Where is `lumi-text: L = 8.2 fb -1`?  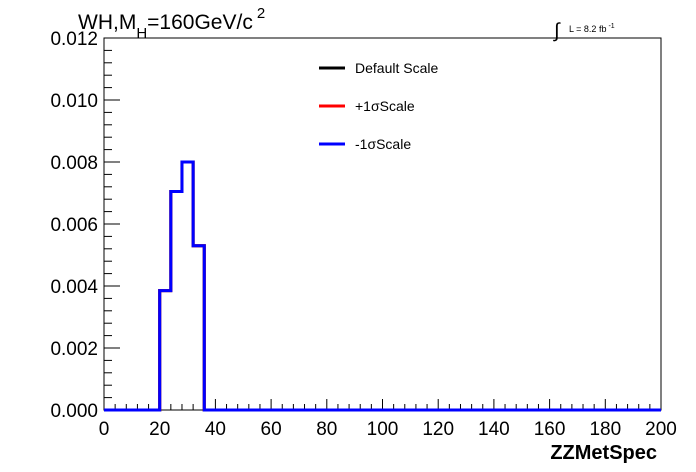
lumi-text: L = 8.2 fb -1 is located at coordinates (592, 28).